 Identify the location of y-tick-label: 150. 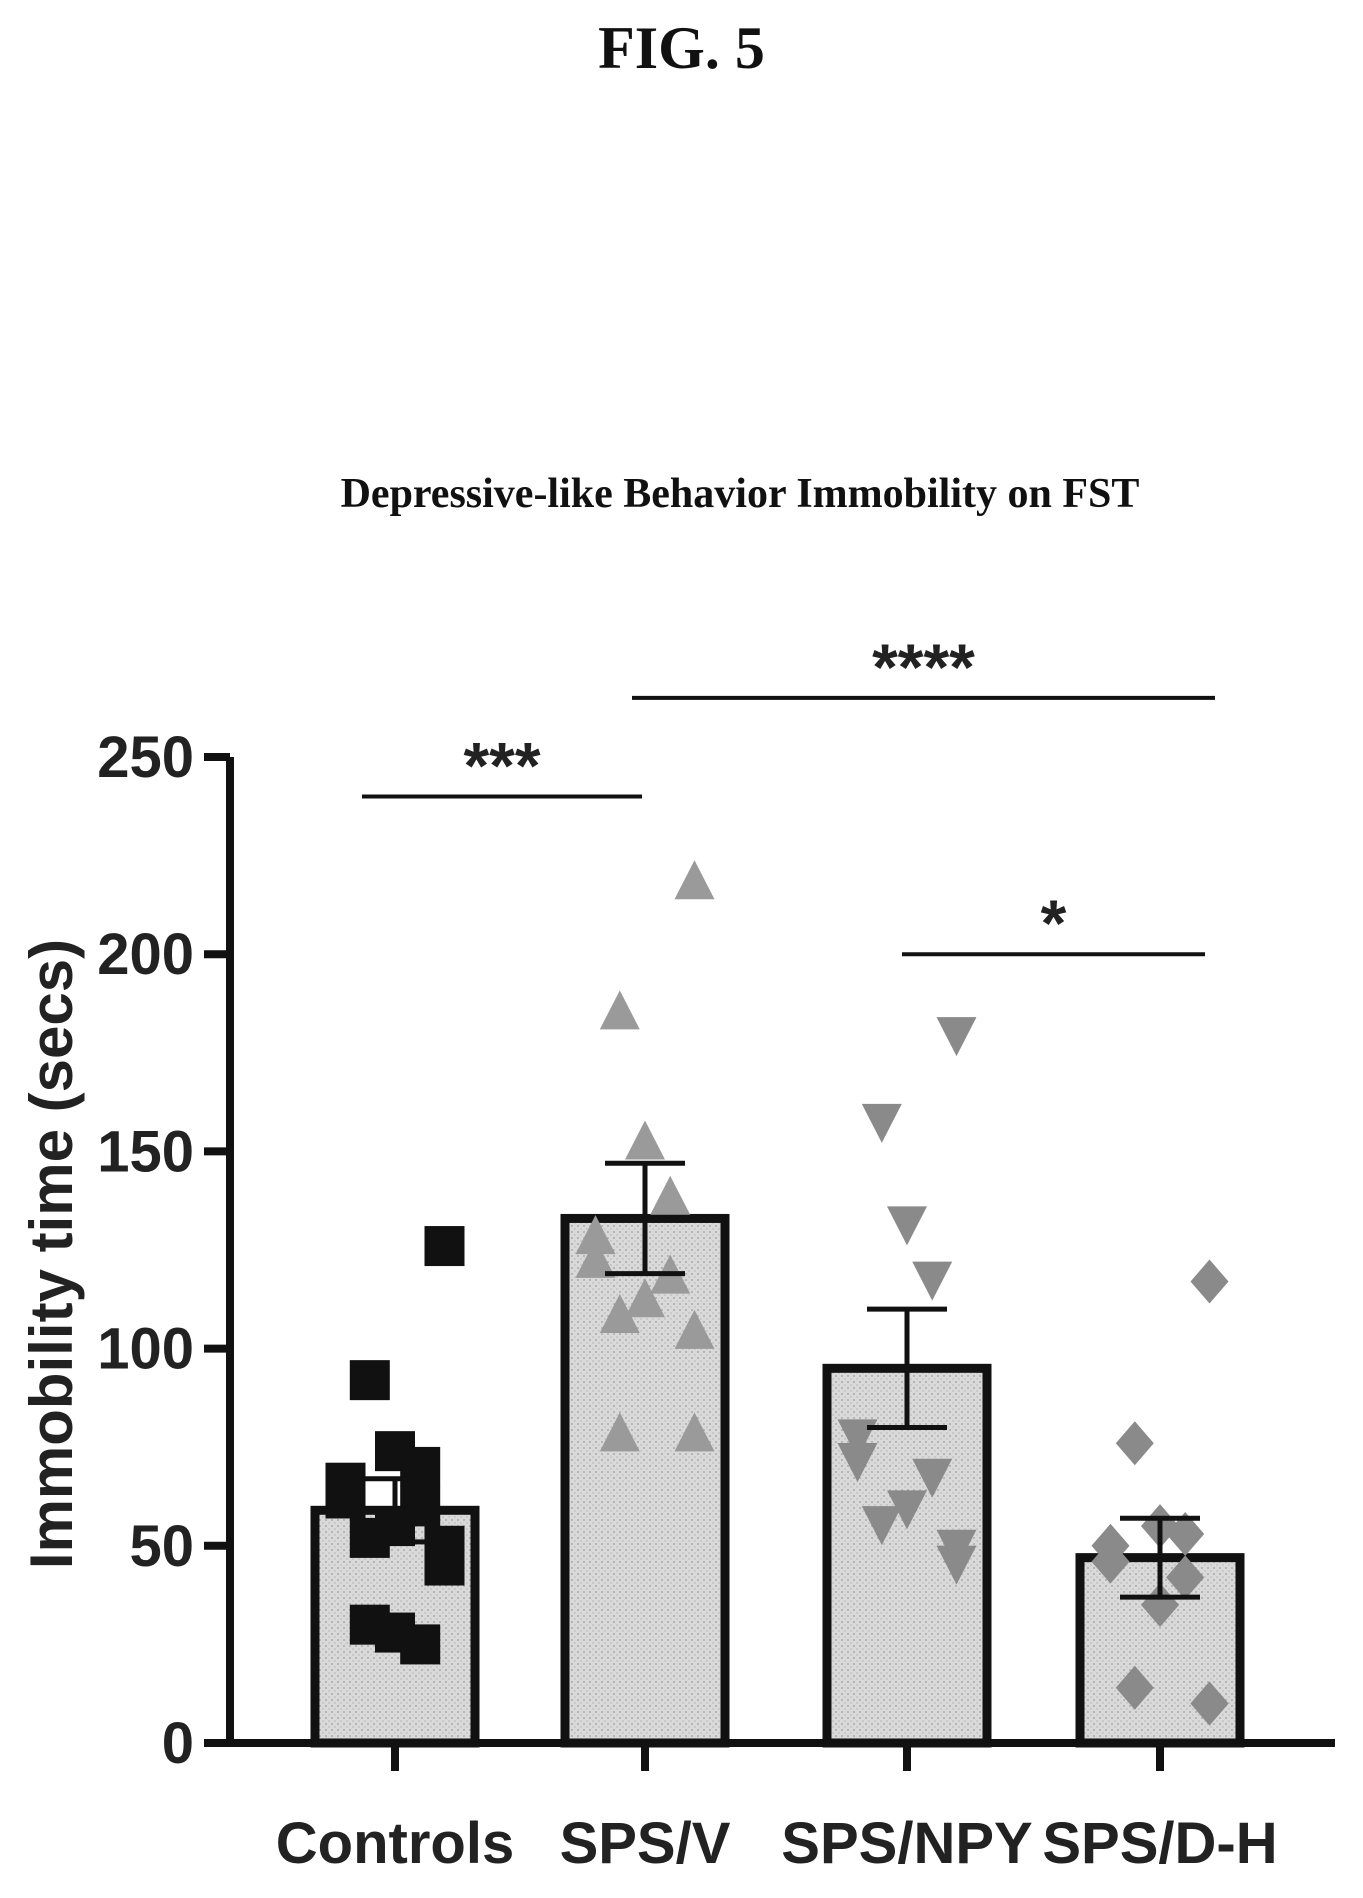
(145, 1151).